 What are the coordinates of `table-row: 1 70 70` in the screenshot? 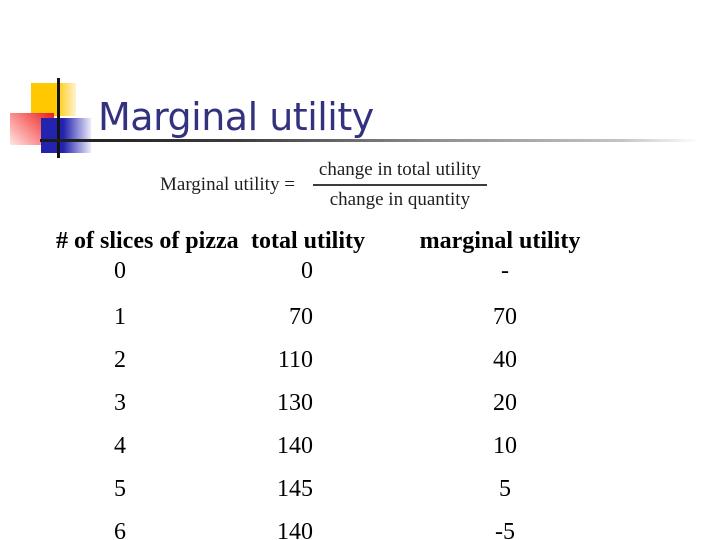 It's located at (360, 317).